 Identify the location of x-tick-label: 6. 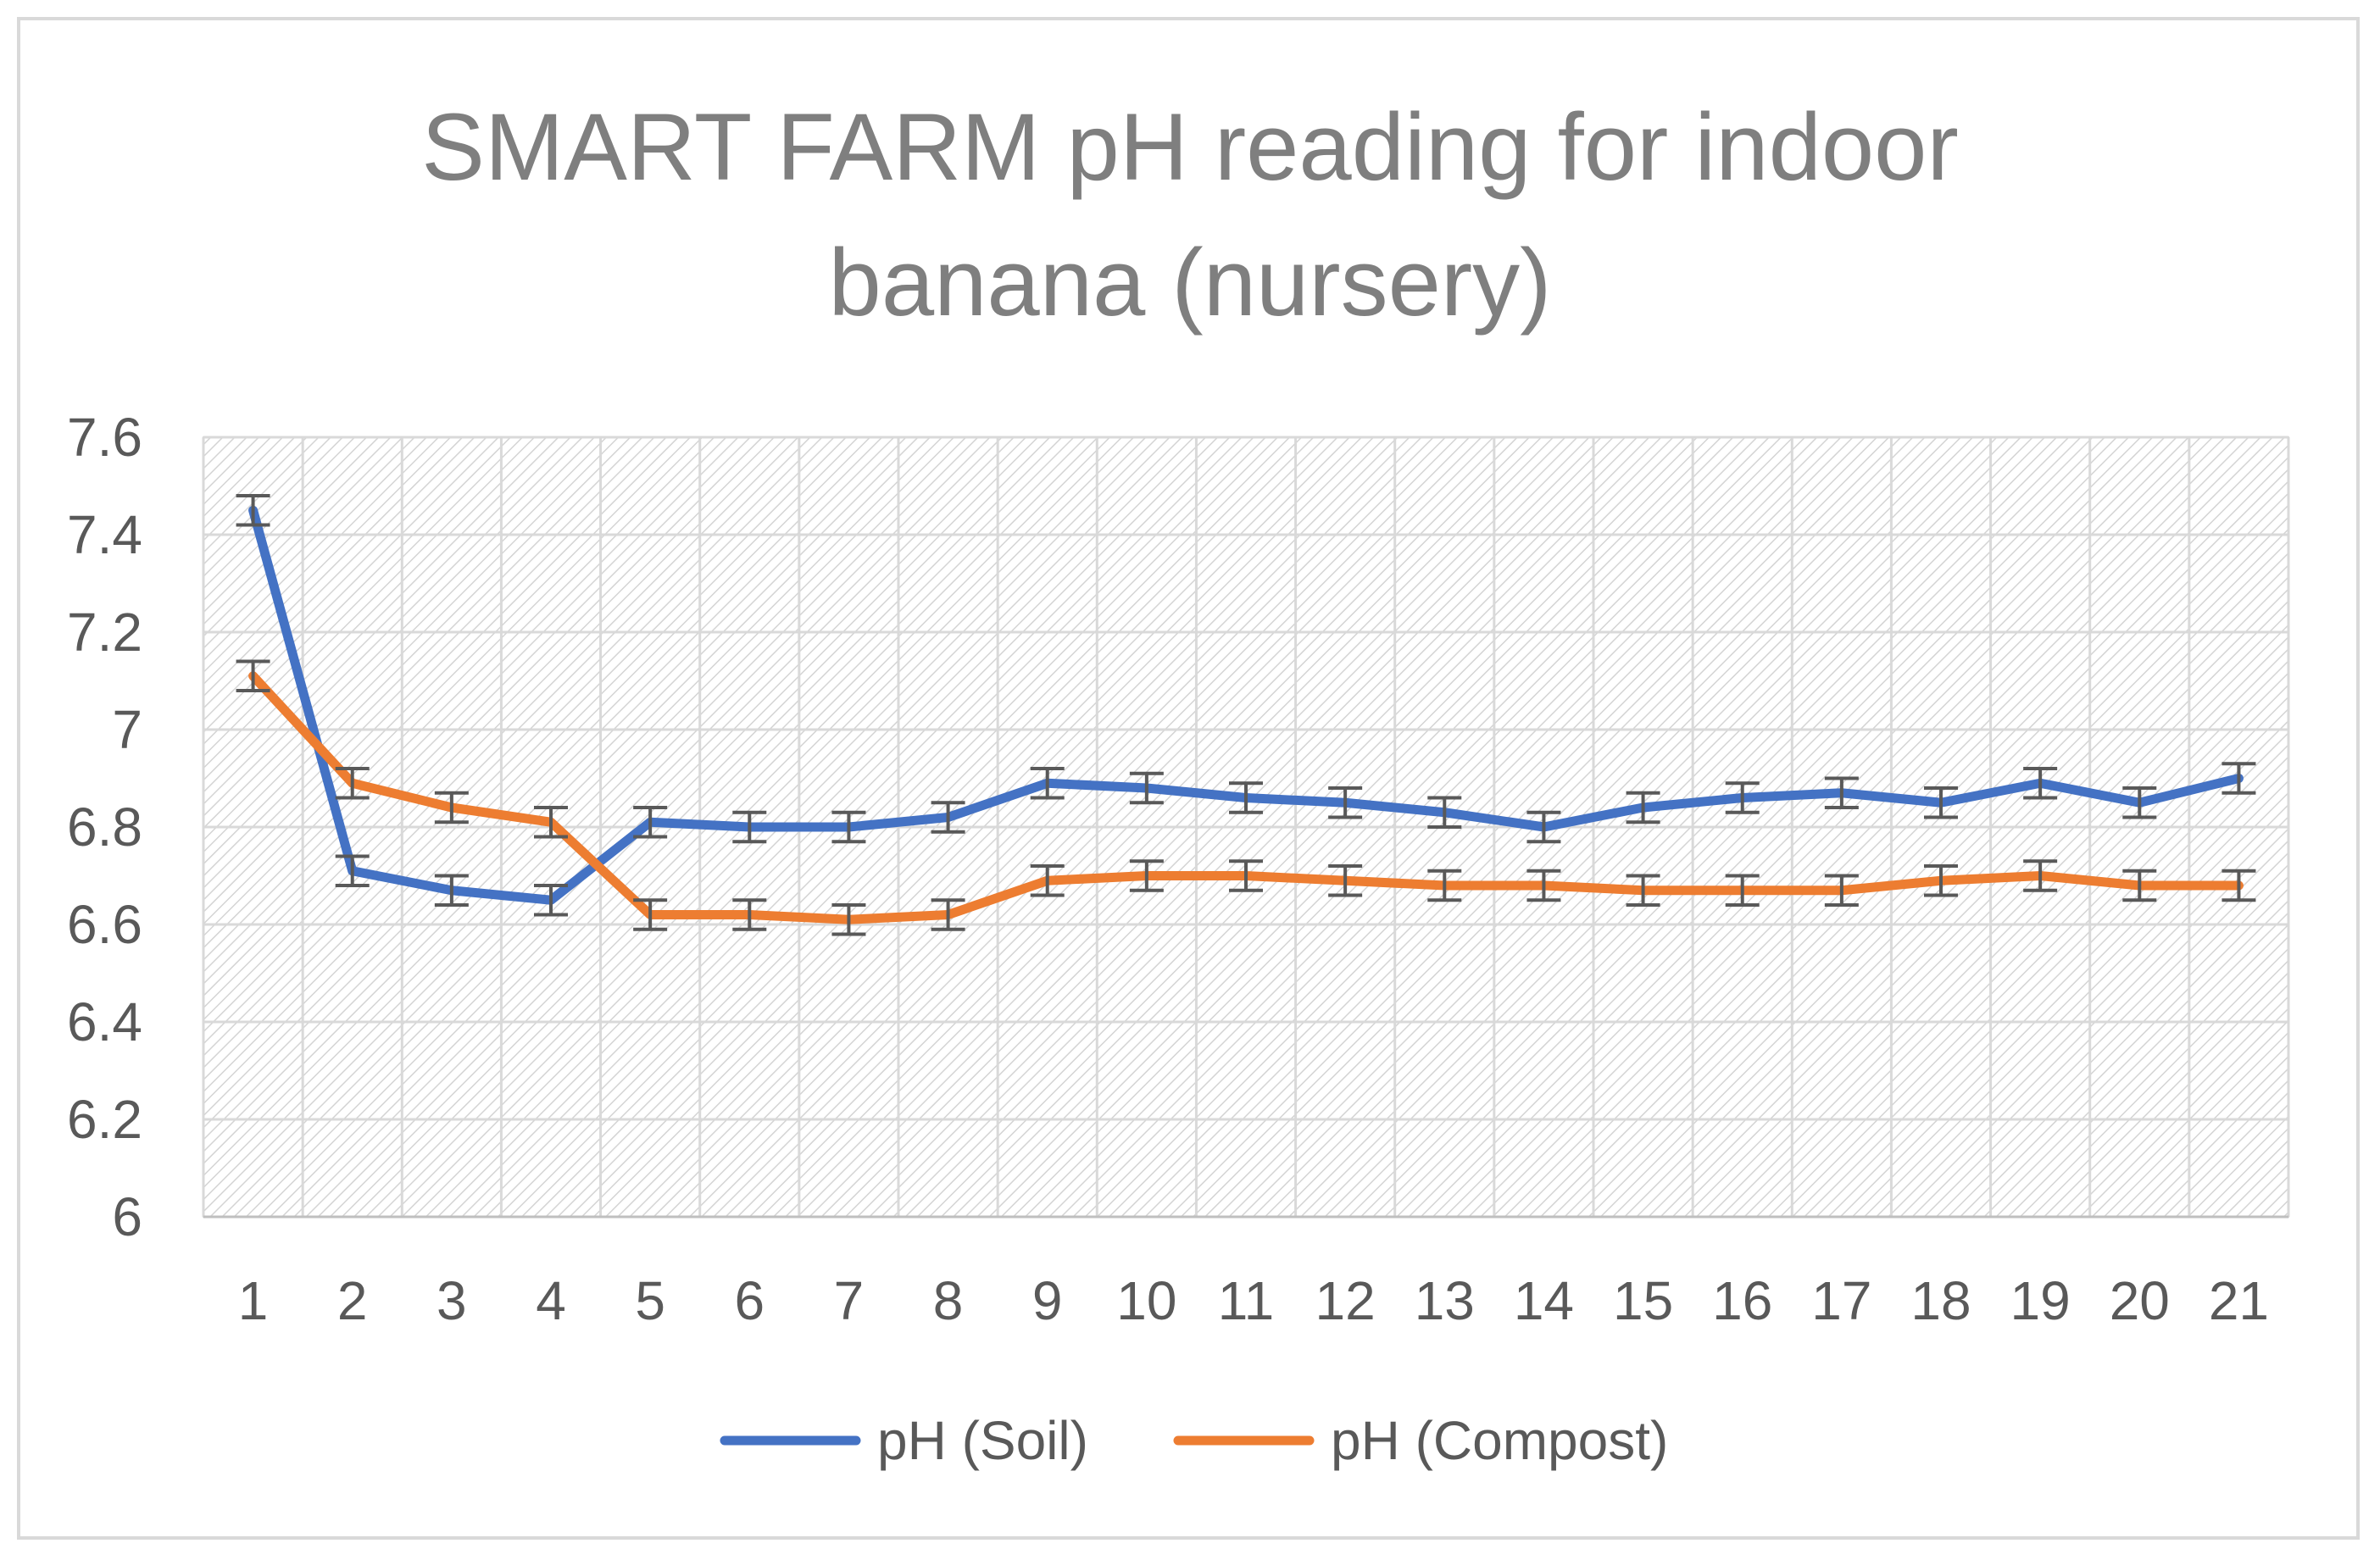
(750, 1301).